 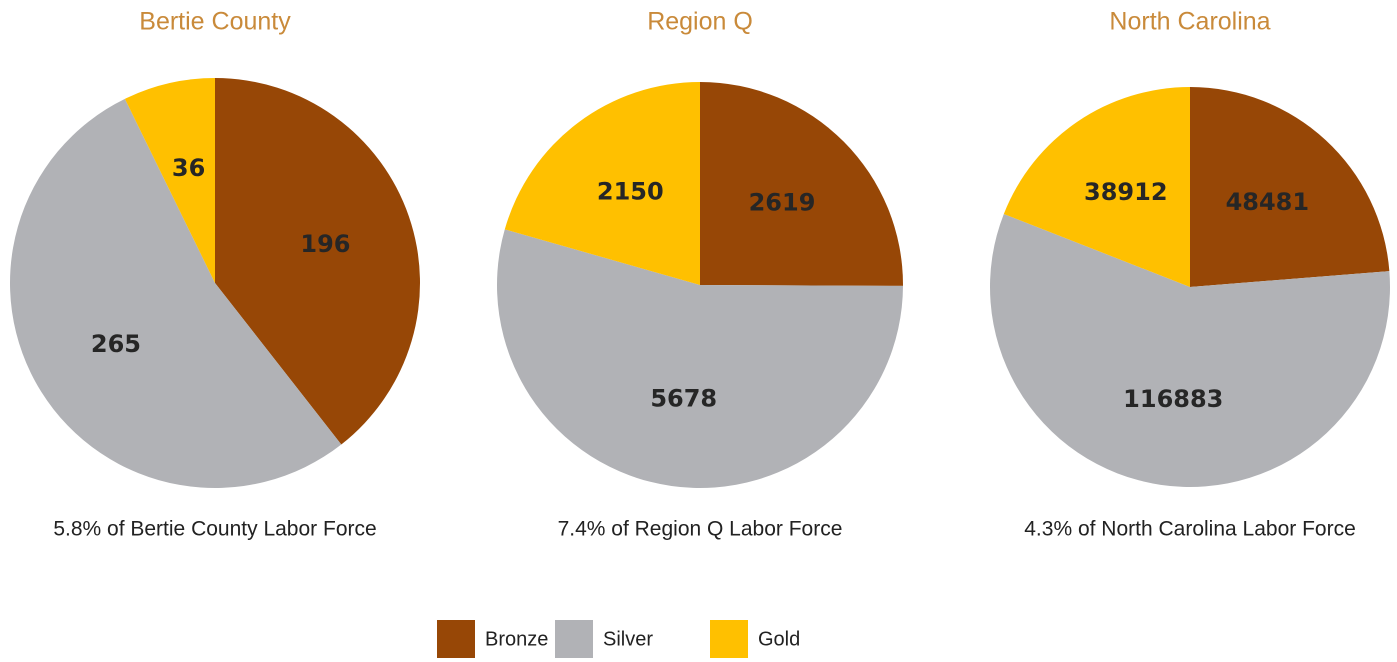 I want to click on data-label: 265, so click(x=116, y=344).